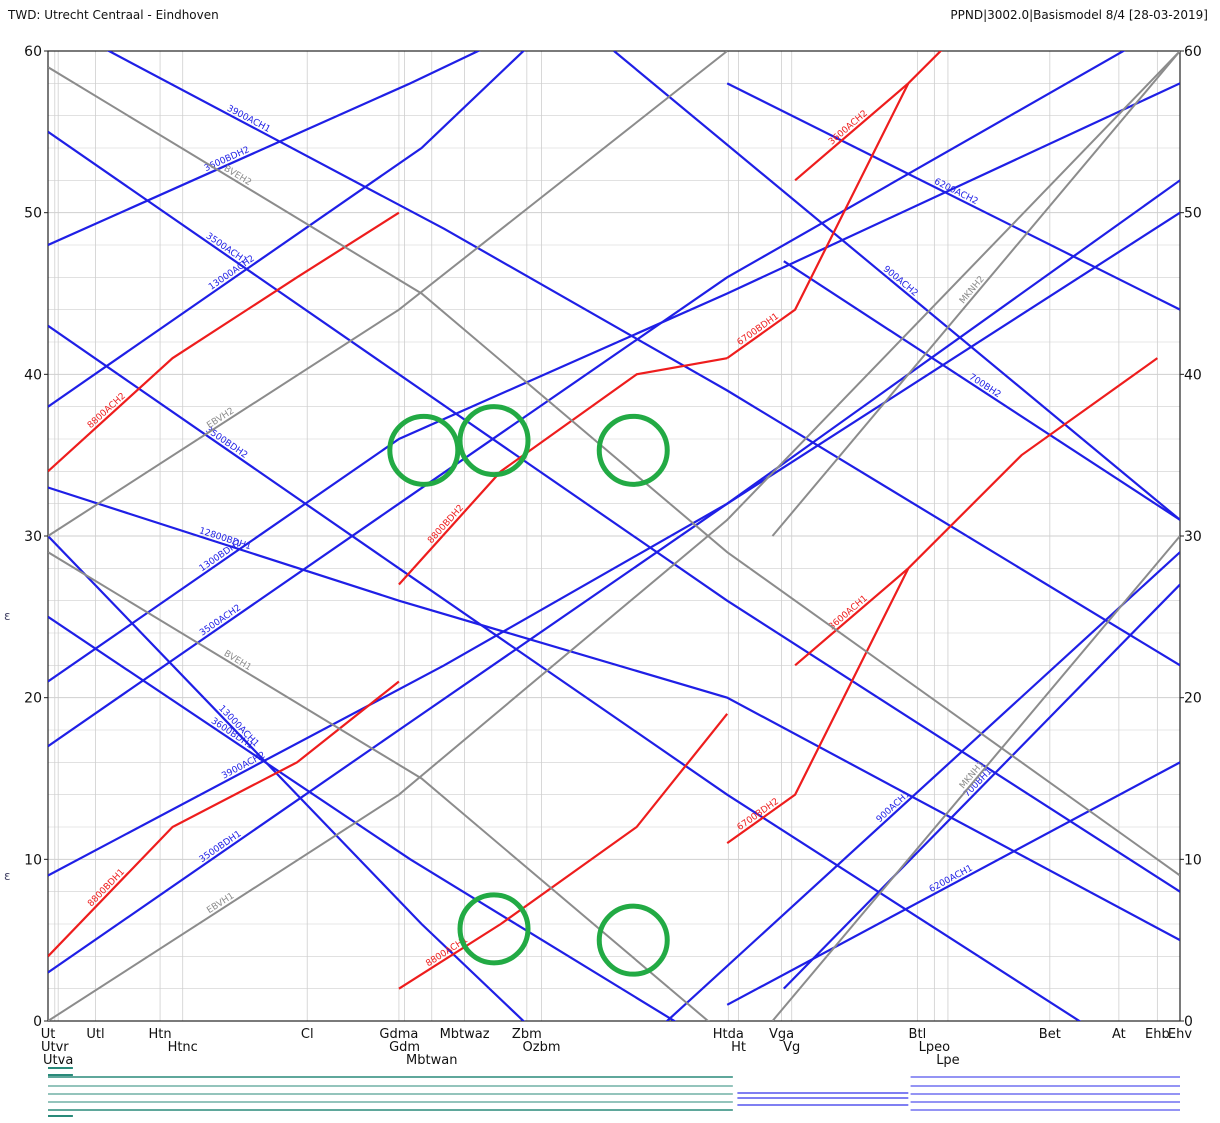 The width and height of the screenshot is (1220, 1123). I want to click on station-label: Utva, so click(58, 1060).